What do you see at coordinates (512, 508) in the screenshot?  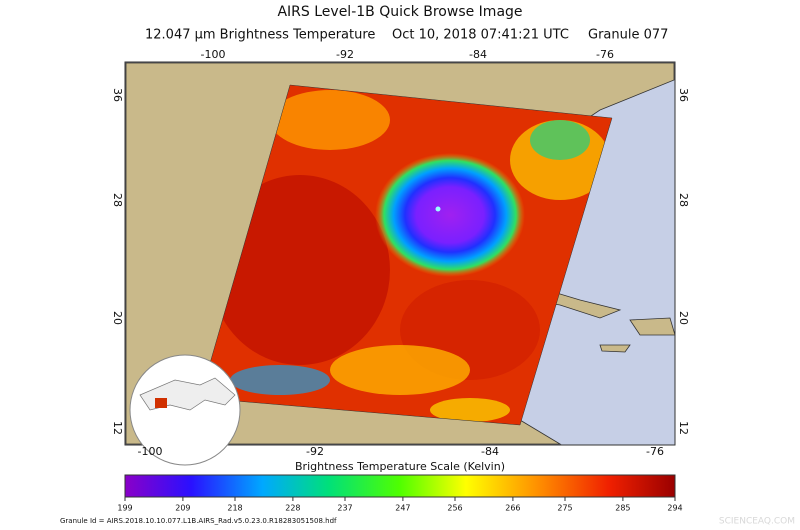 I see `colorbar-tick-label: 266` at bounding box center [512, 508].